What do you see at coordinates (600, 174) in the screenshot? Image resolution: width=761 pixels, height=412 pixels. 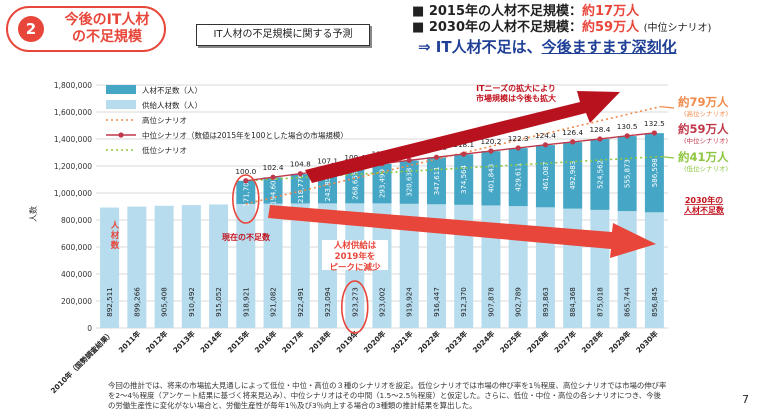 I see `shortage-value-label: 524,562` at bounding box center [600, 174].